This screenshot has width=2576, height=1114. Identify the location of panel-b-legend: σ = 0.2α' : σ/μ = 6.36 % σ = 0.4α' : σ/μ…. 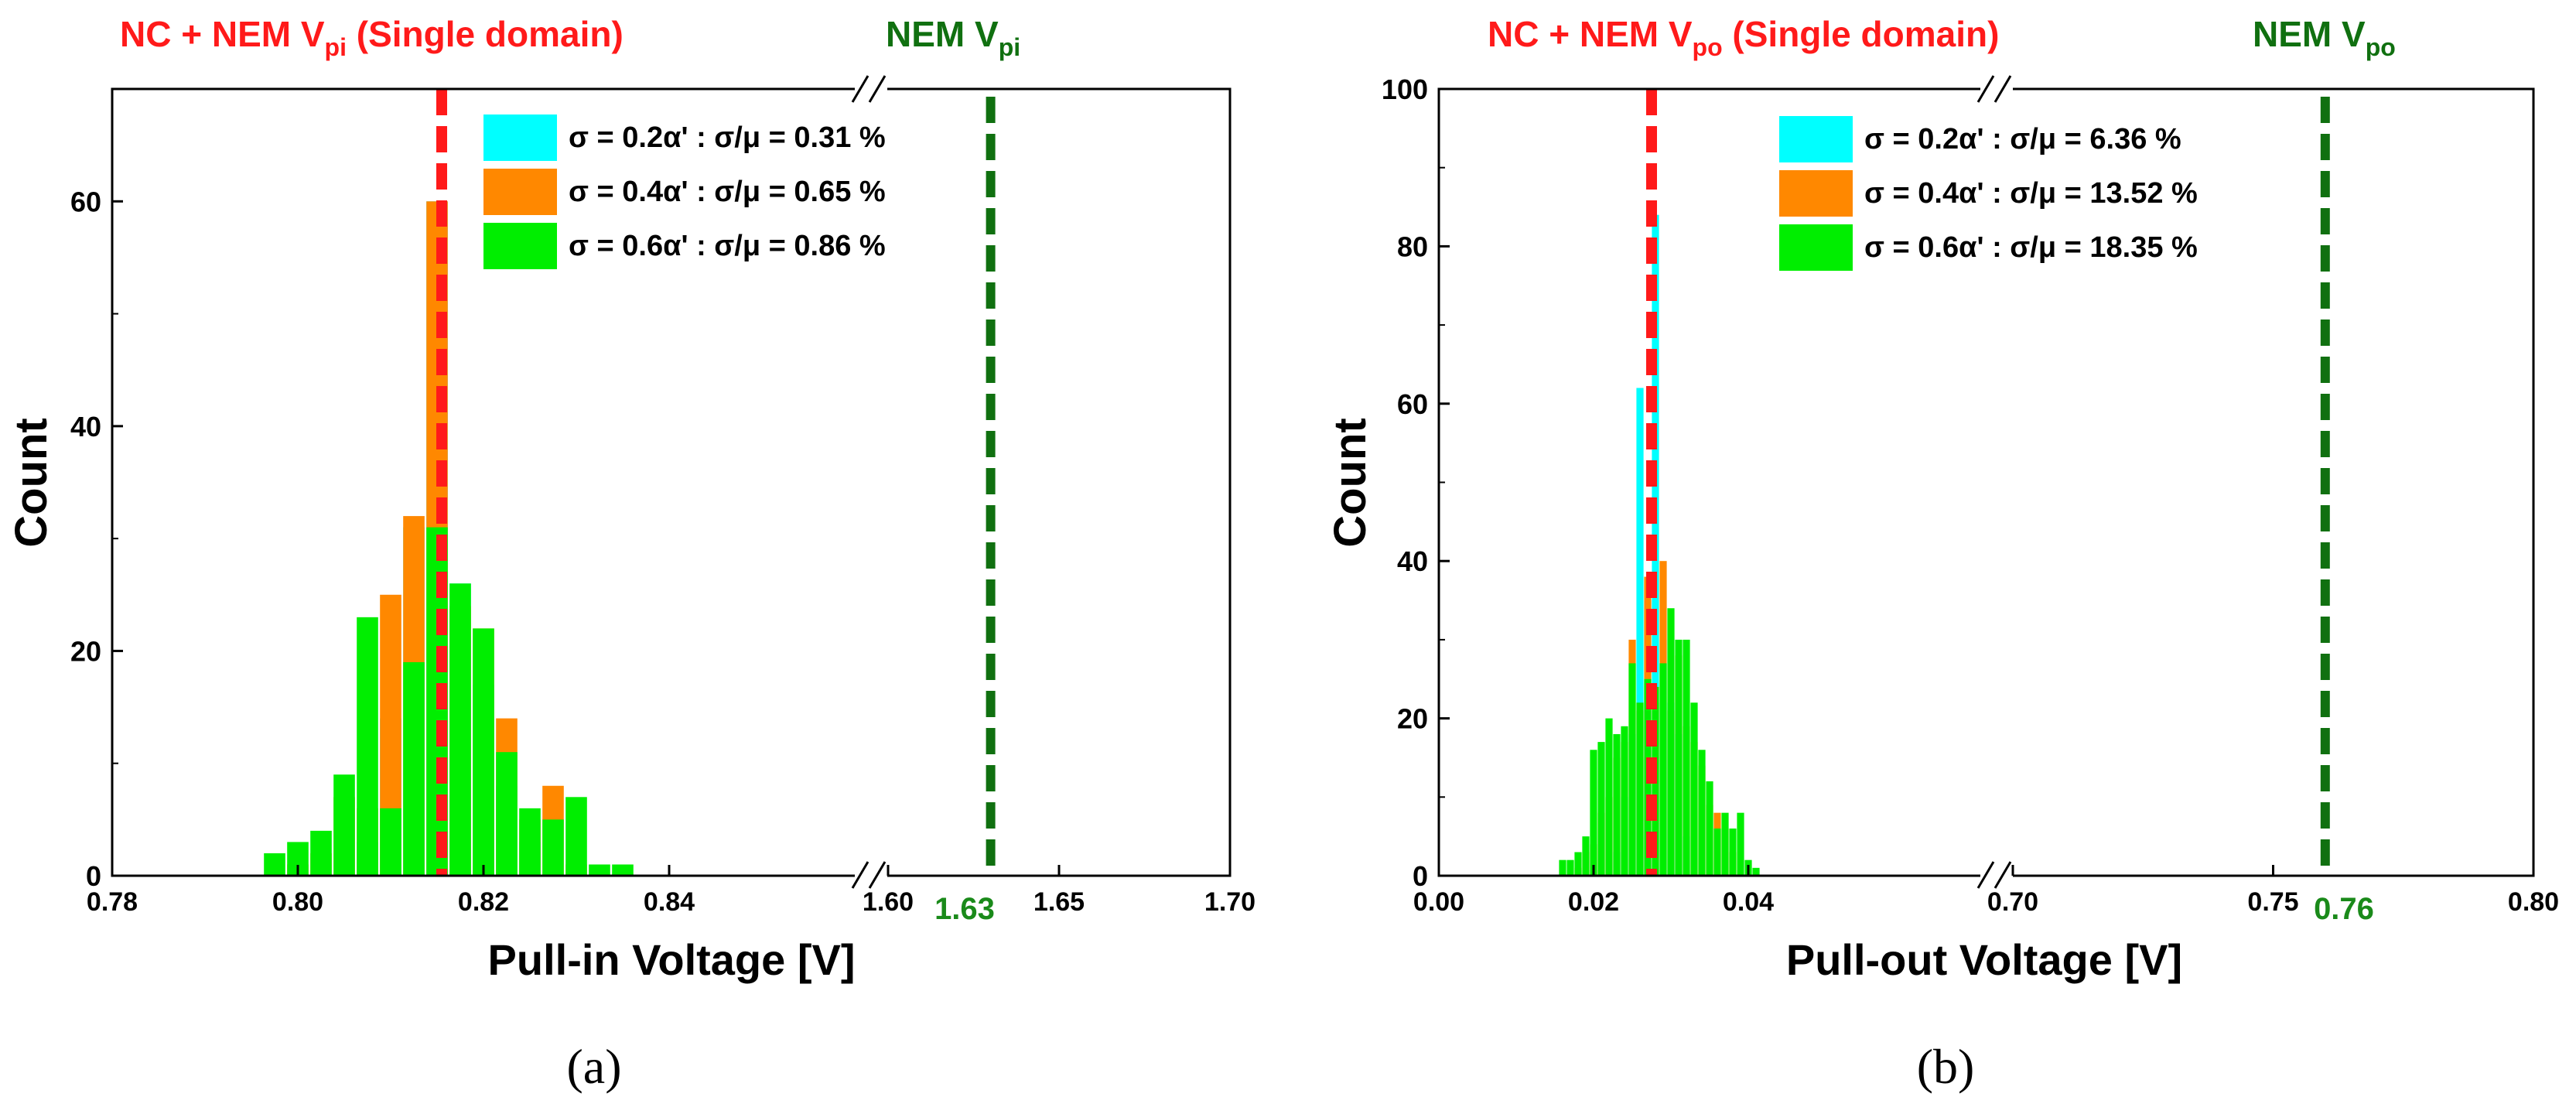
(1989, 193).